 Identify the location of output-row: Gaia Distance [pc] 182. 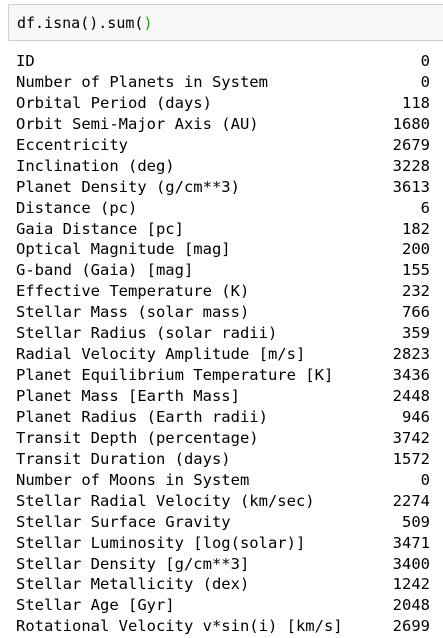
(223, 229).